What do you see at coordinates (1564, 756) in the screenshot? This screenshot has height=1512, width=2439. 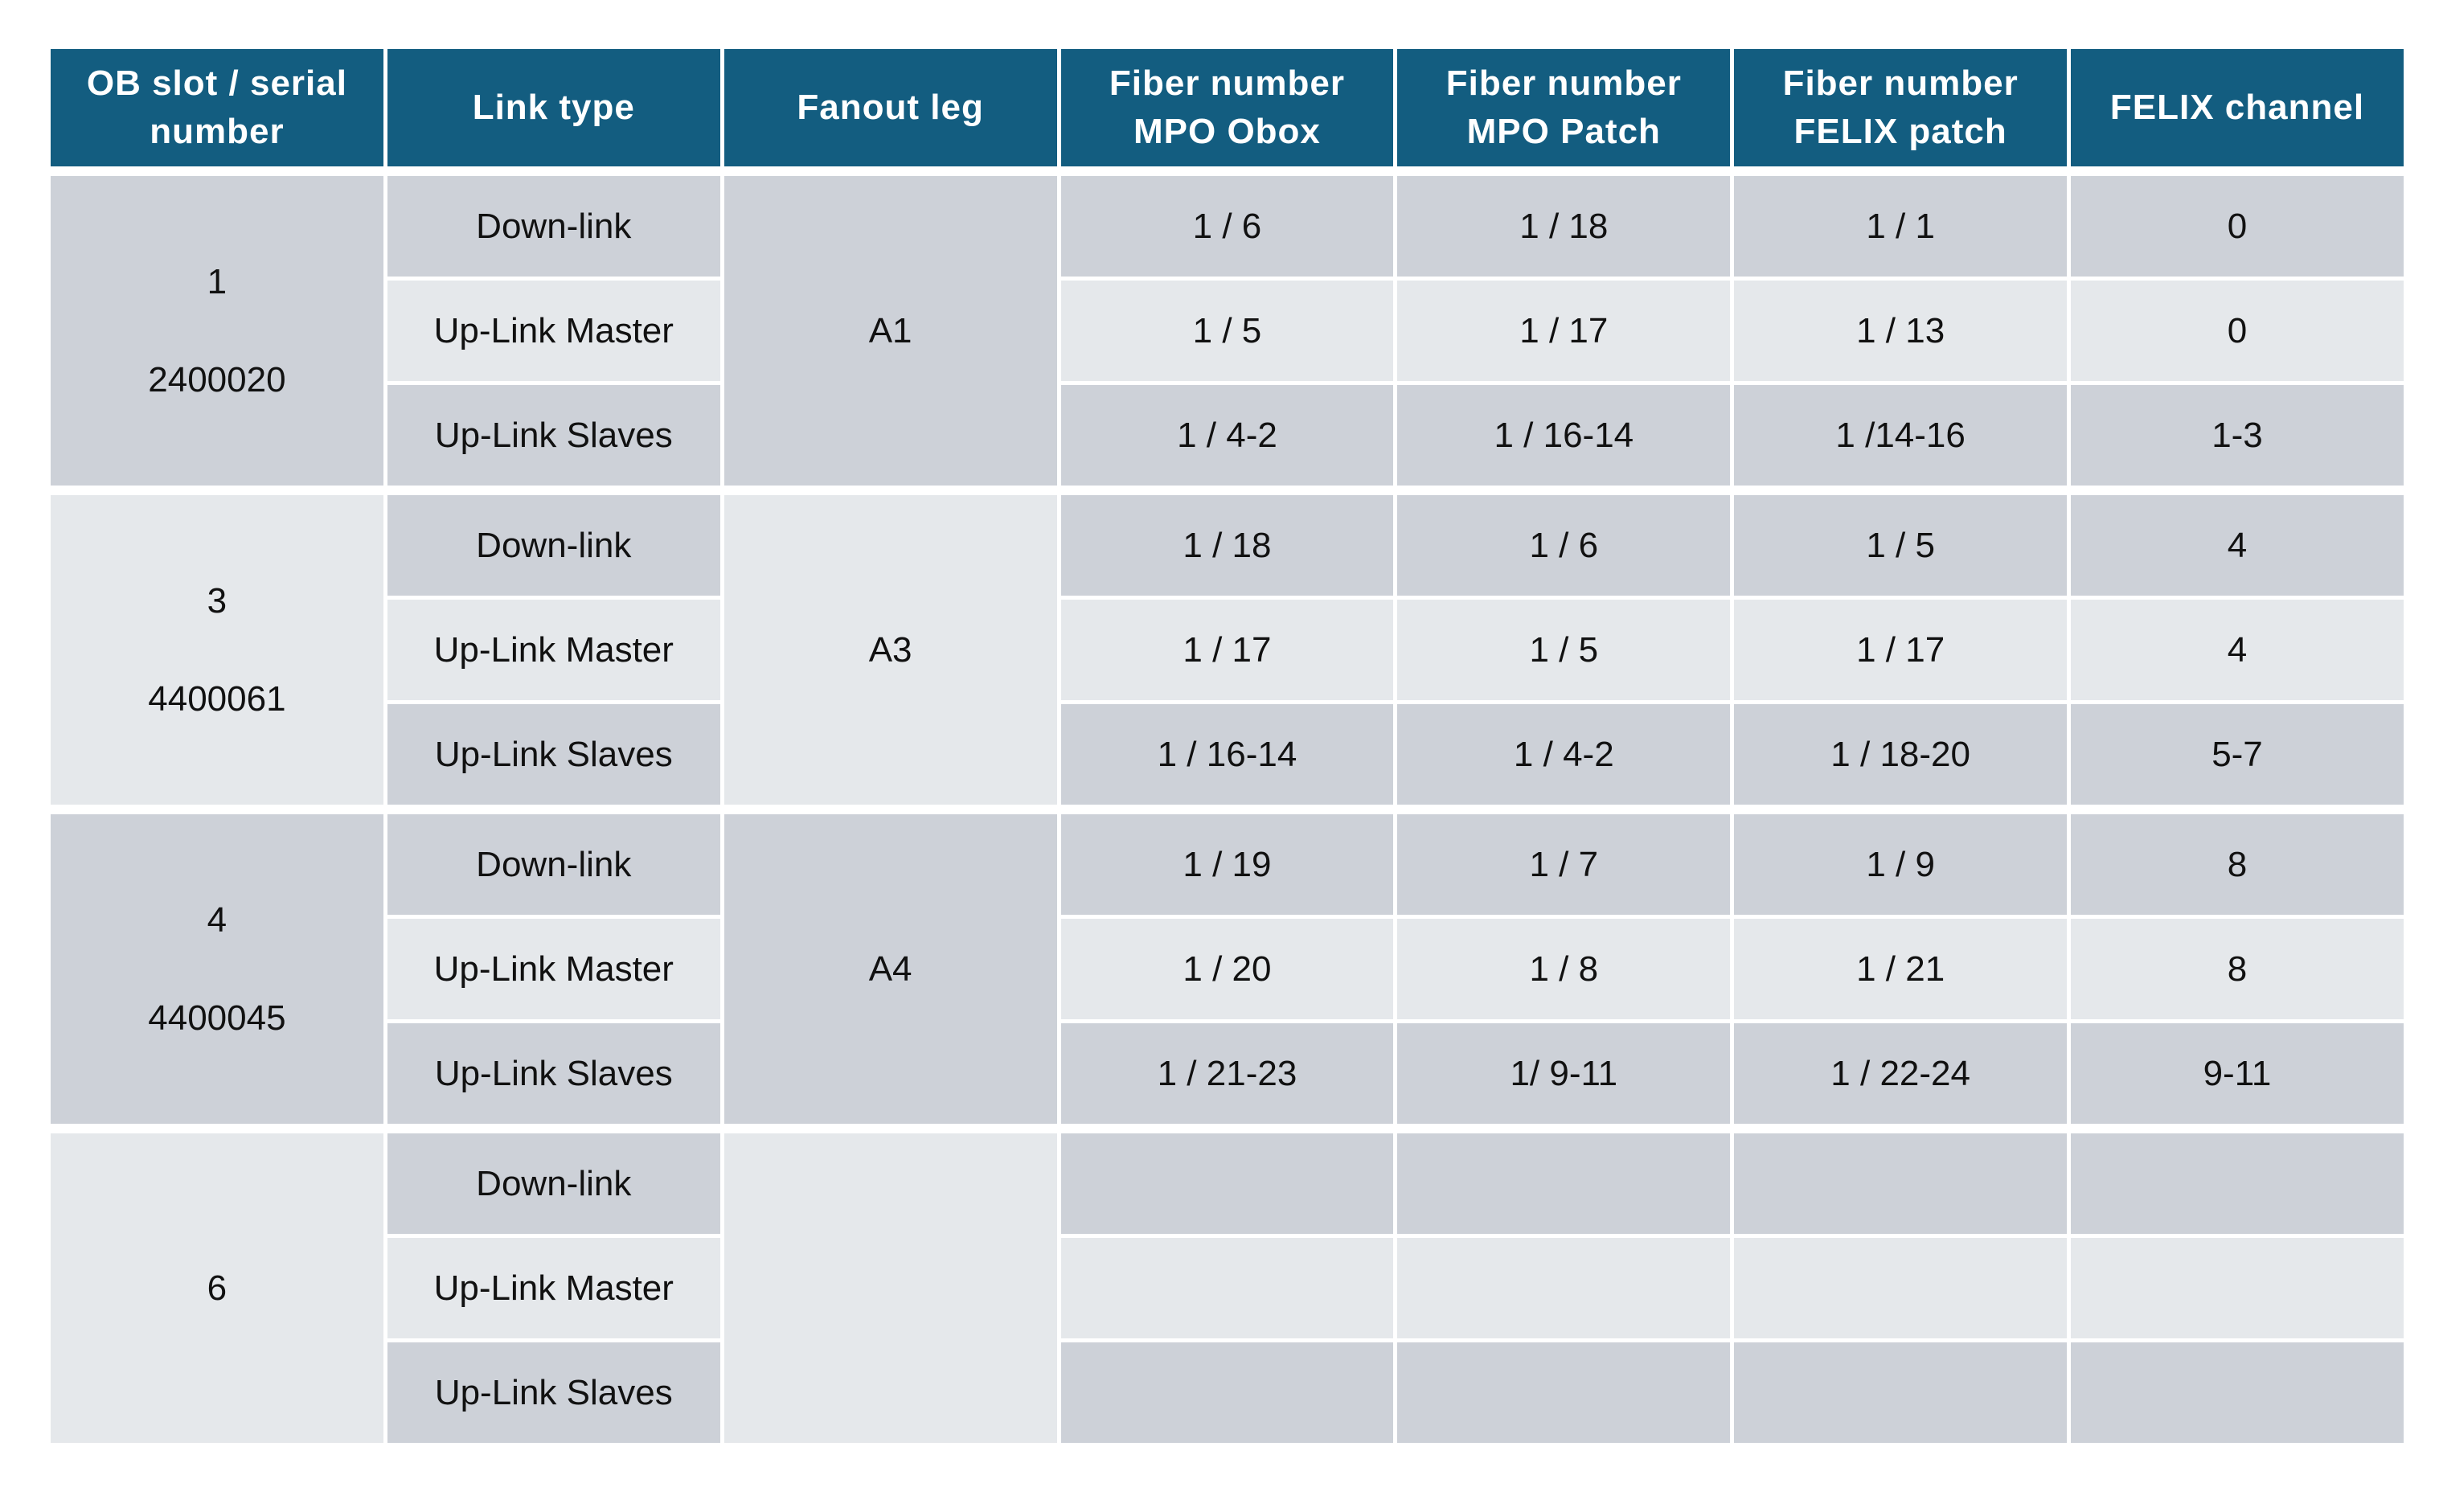 I see `cell-mpo-patch: 1 / 4-2` at bounding box center [1564, 756].